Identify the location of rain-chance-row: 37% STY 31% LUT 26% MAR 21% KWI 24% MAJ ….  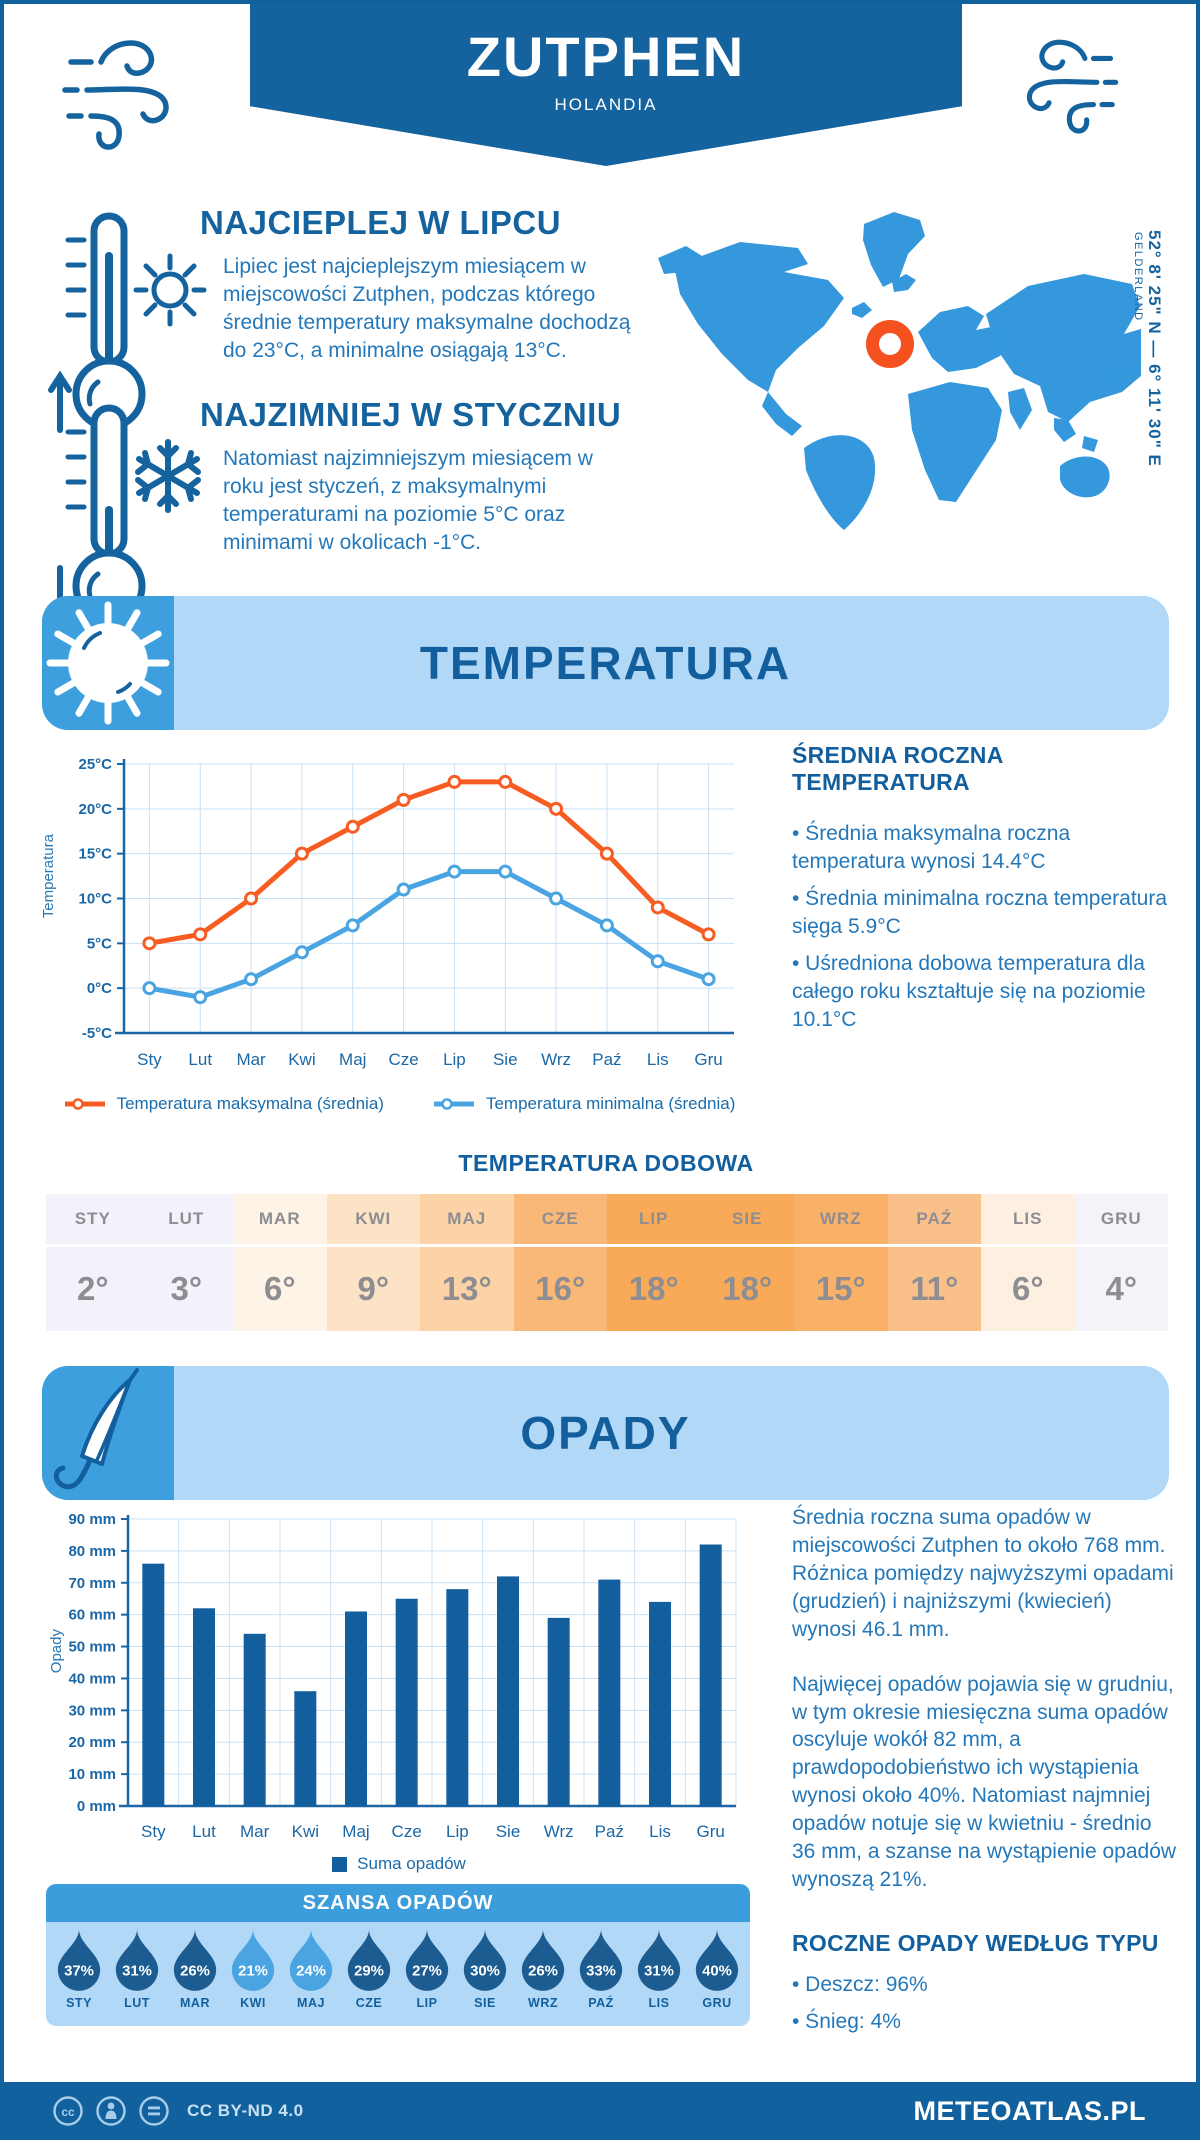
(398, 1974).